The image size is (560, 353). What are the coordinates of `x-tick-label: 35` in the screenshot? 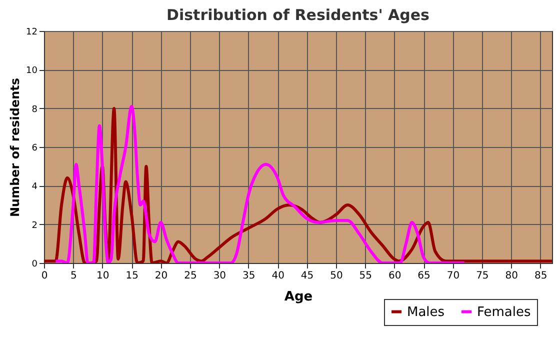 It's located at (249, 276).